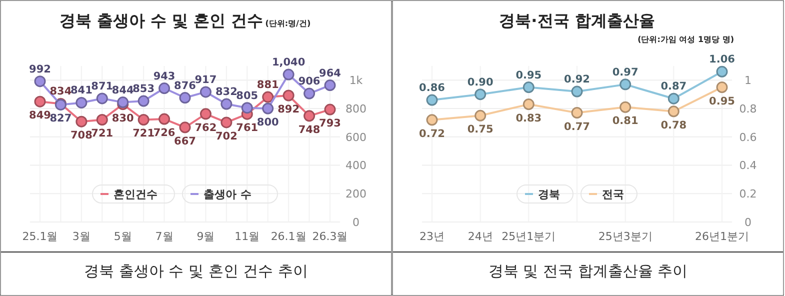 This screenshot has height=296, width=785. Describe the element at coordinates (330, 124) in the screenshot. I see `data-label: 793` at that location.